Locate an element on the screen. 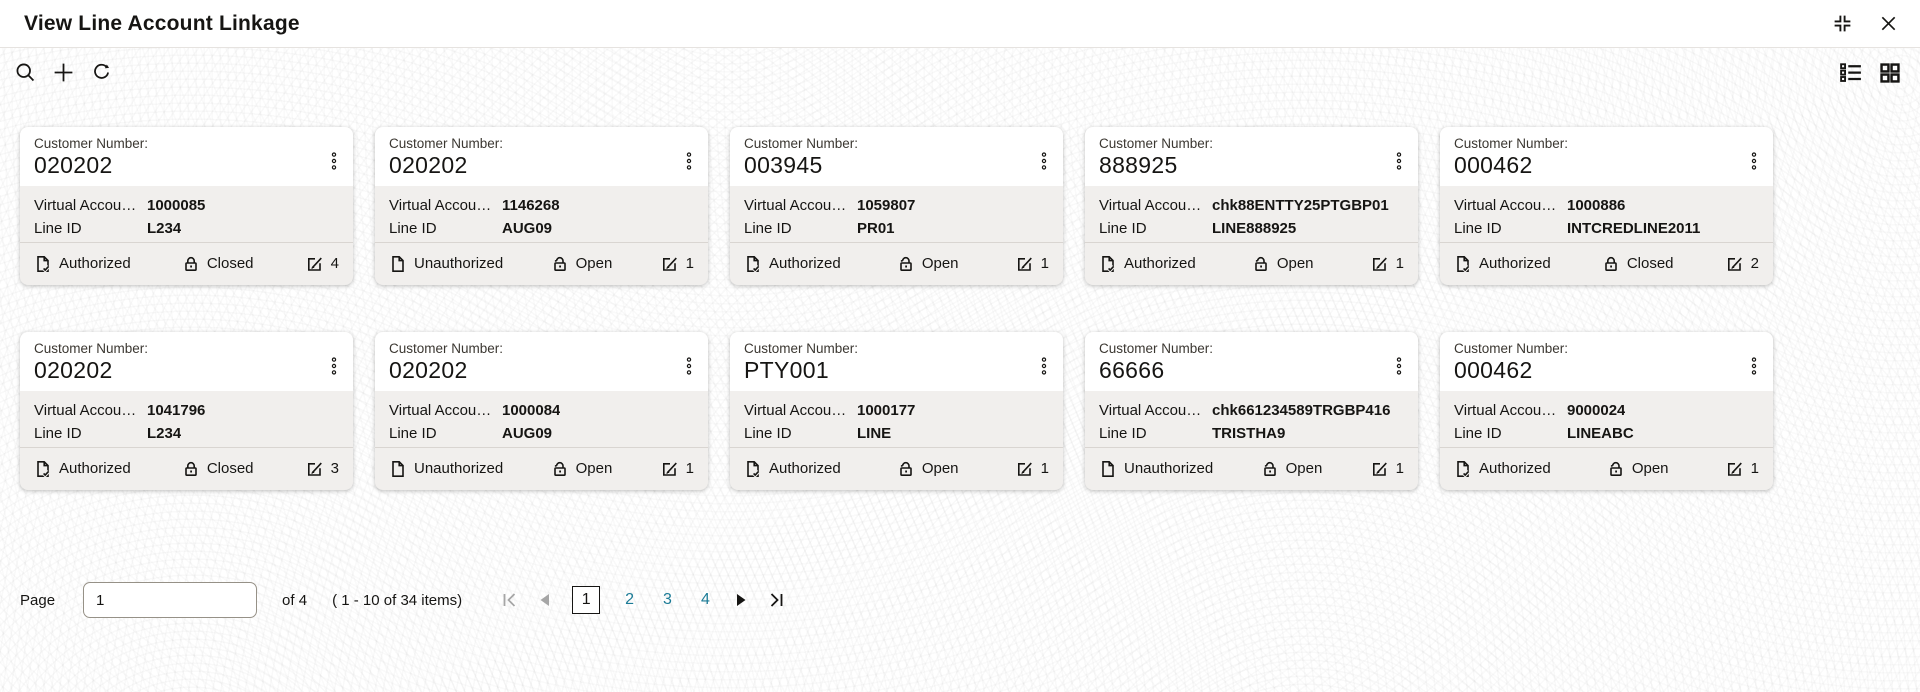  line-id-value: LINE is located at coordinates (874, 433).